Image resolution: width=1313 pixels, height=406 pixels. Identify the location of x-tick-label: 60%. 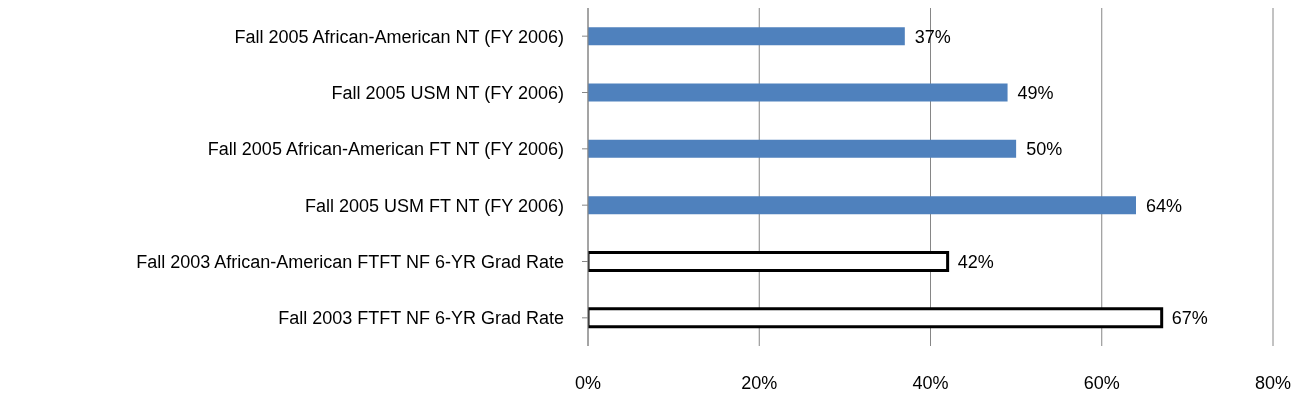
(1101, 382).